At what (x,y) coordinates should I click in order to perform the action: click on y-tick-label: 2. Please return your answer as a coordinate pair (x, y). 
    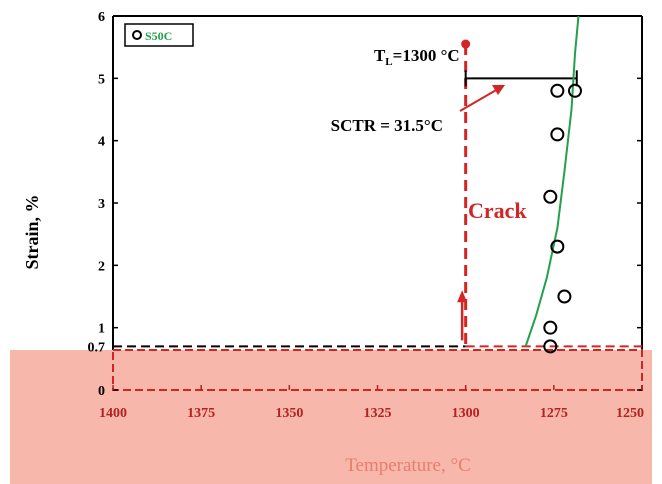
    Looking at the image, I should click on (101, 266).